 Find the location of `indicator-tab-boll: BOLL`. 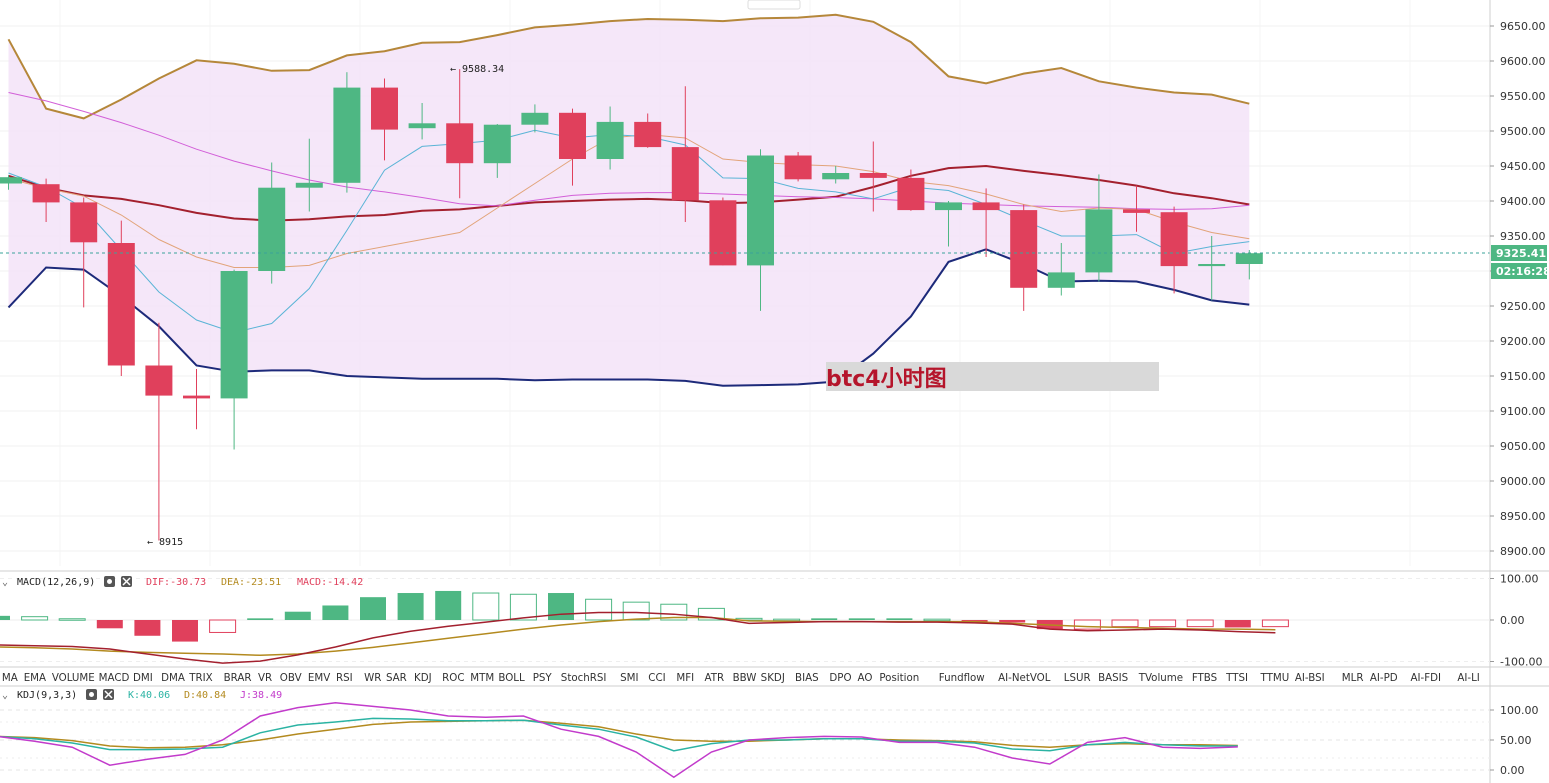

indicator-tab-boll: BOLL is located at coordinates (511, 677).